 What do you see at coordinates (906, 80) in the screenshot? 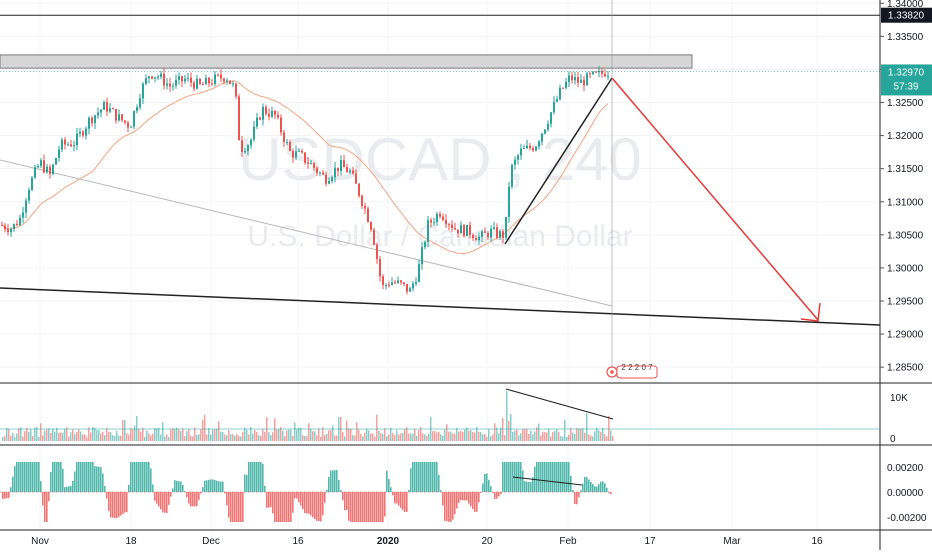
I see `last-price-badge` at bounding box center [906, 80].